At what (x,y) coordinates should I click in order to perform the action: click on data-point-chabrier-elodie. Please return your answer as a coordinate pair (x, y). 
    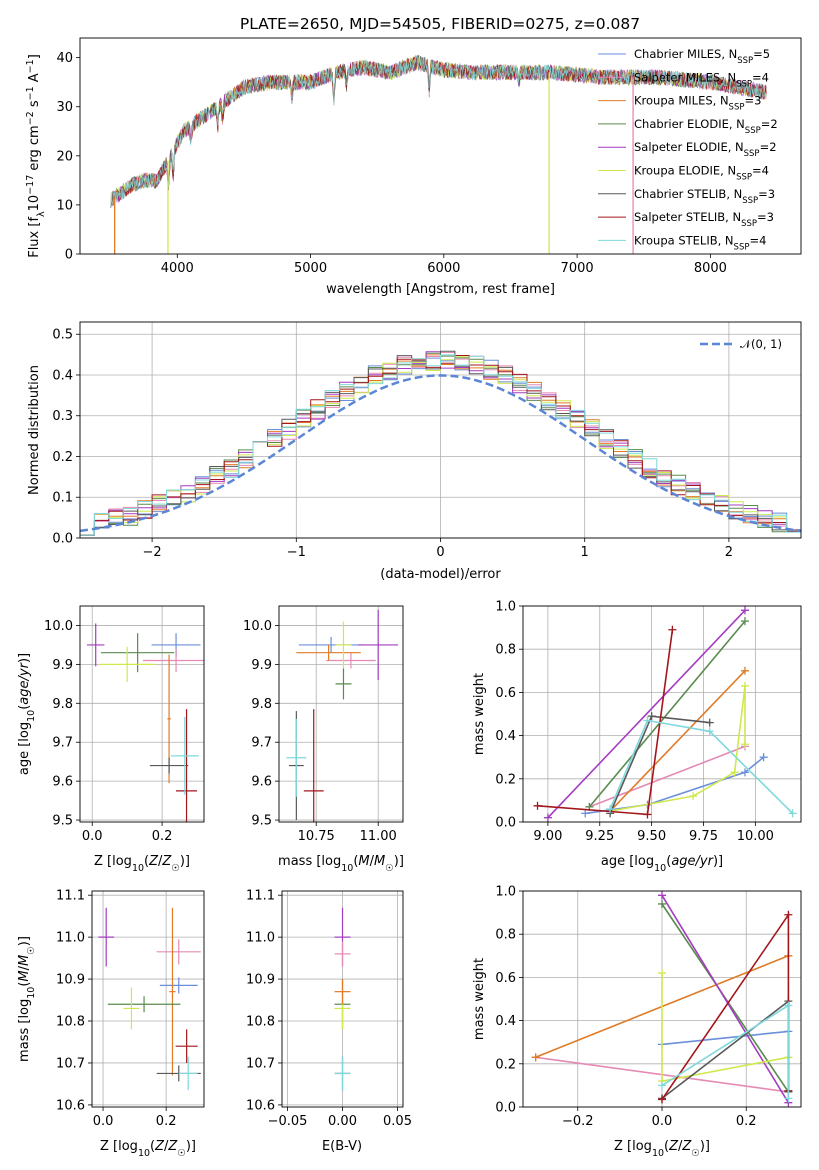
    Looking at the image, I should click on (744, 621).